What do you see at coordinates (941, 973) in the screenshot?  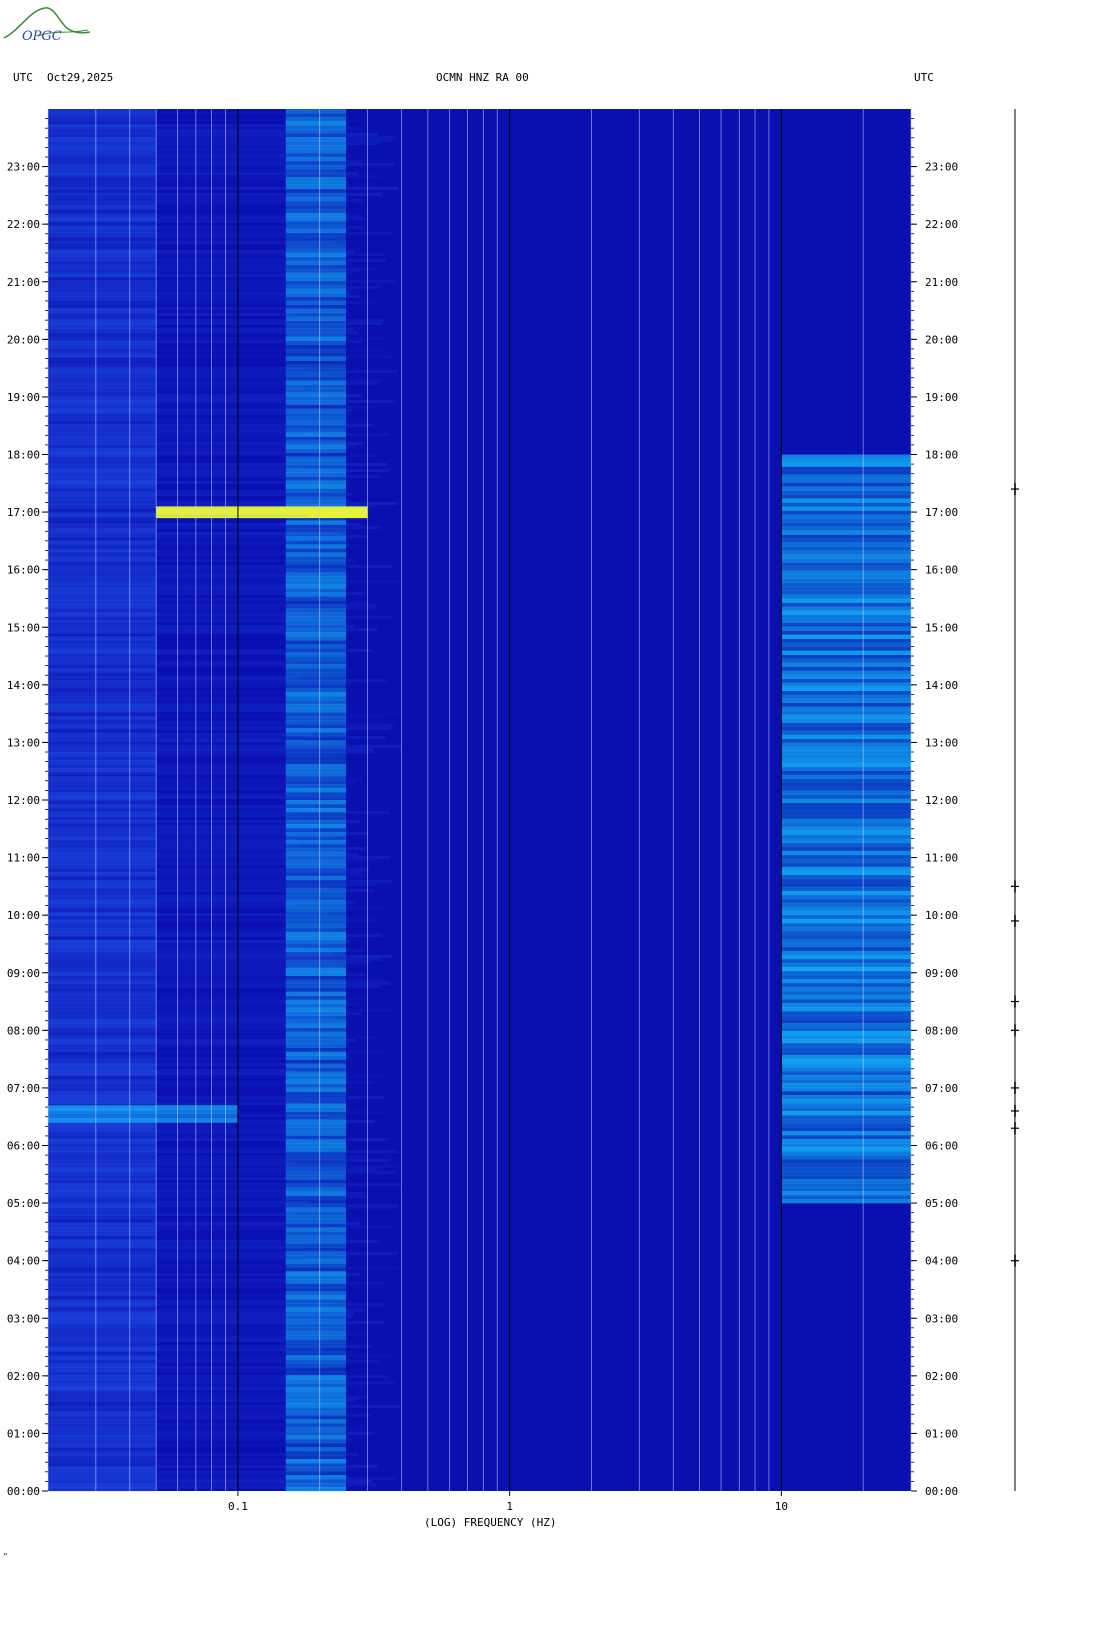 I see `y-tick-label-right: 09:00` at bounding box center [941, 973].